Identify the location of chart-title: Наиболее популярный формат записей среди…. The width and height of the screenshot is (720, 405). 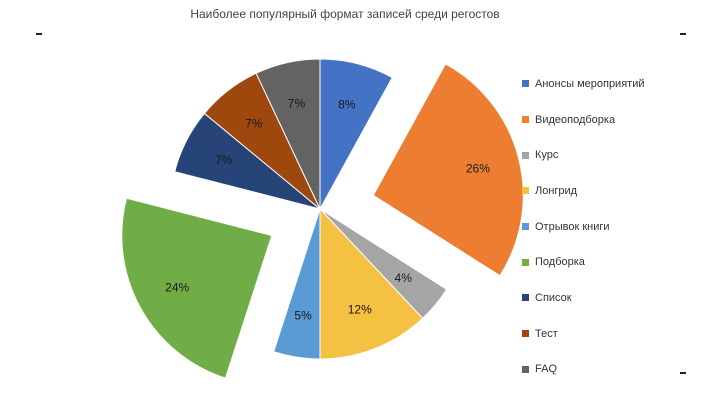
(345, 14).